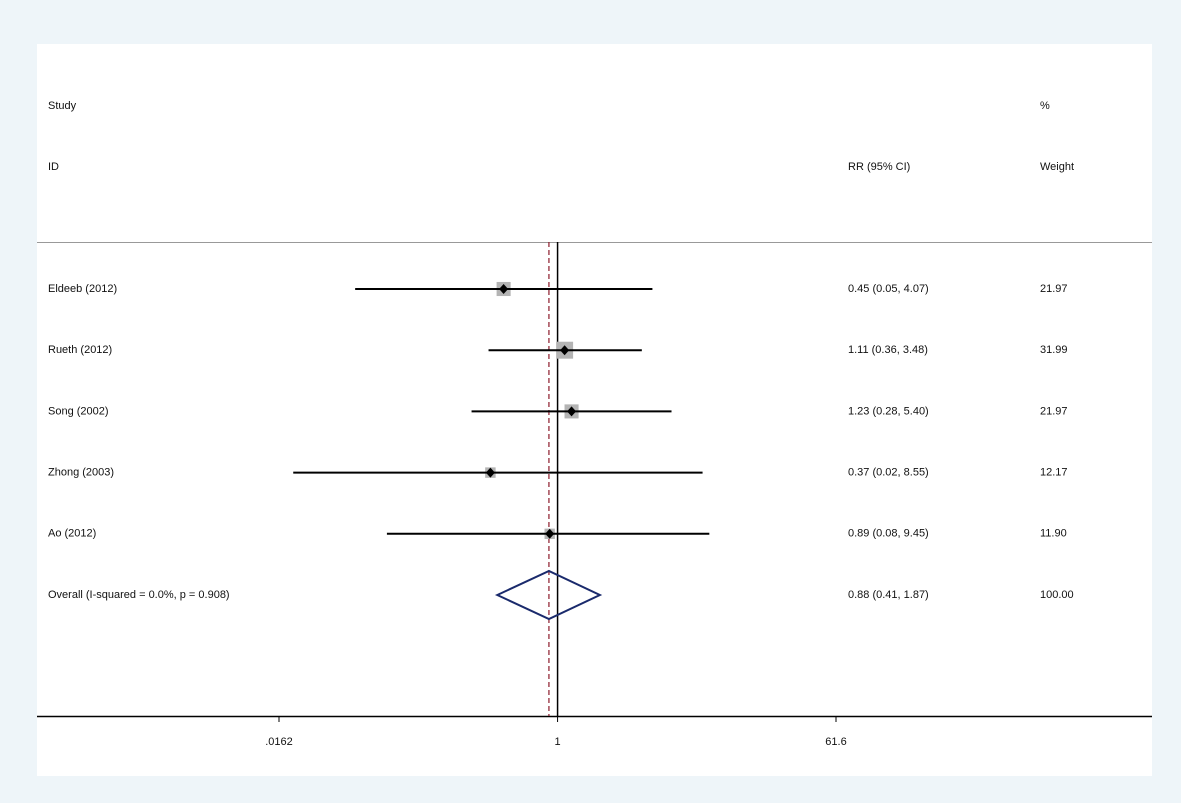  Describe the element at coordinates (81, 473) in the screenshot. I see `study-label: Zhong (2003)` at that location.